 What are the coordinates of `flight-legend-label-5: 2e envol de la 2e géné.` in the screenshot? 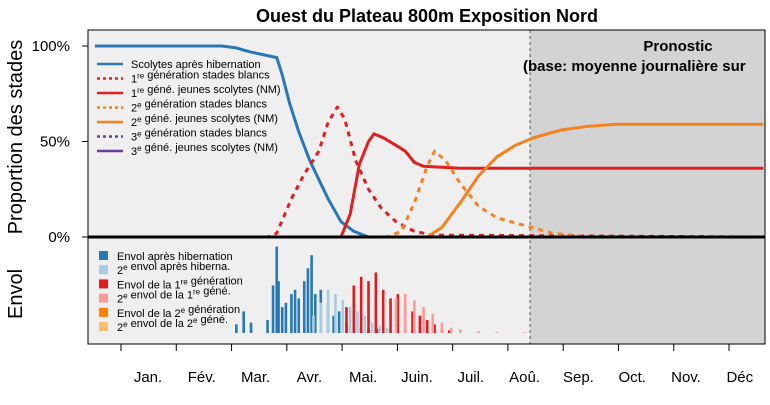 It's located at (172, 324).